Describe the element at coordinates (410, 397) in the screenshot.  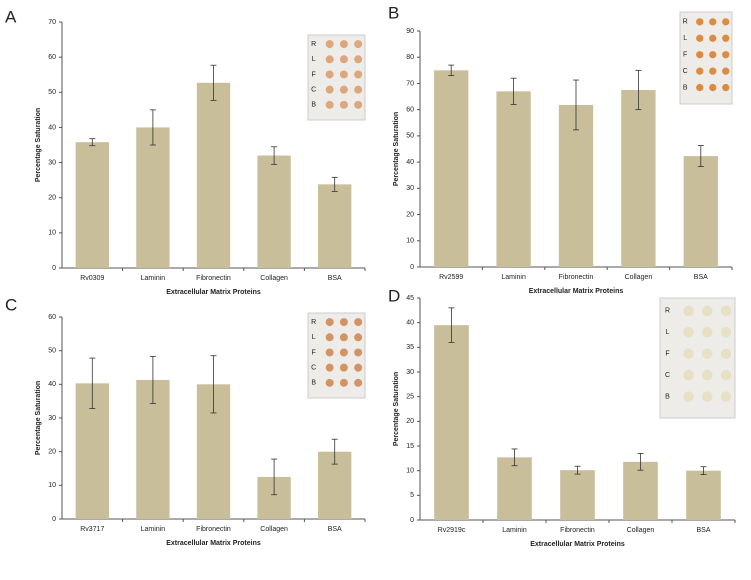
I see `y-tick-label: 25` at that location.